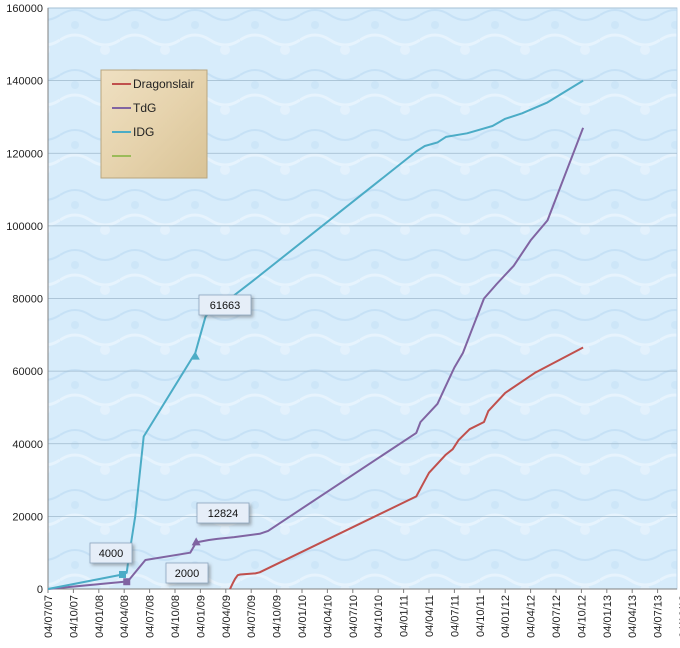 This screenshot has height=648, width=680. Describe the element at coordinates (659, 616) in the screenshot. I see `x-tick-label: 04/07/13` at that location.